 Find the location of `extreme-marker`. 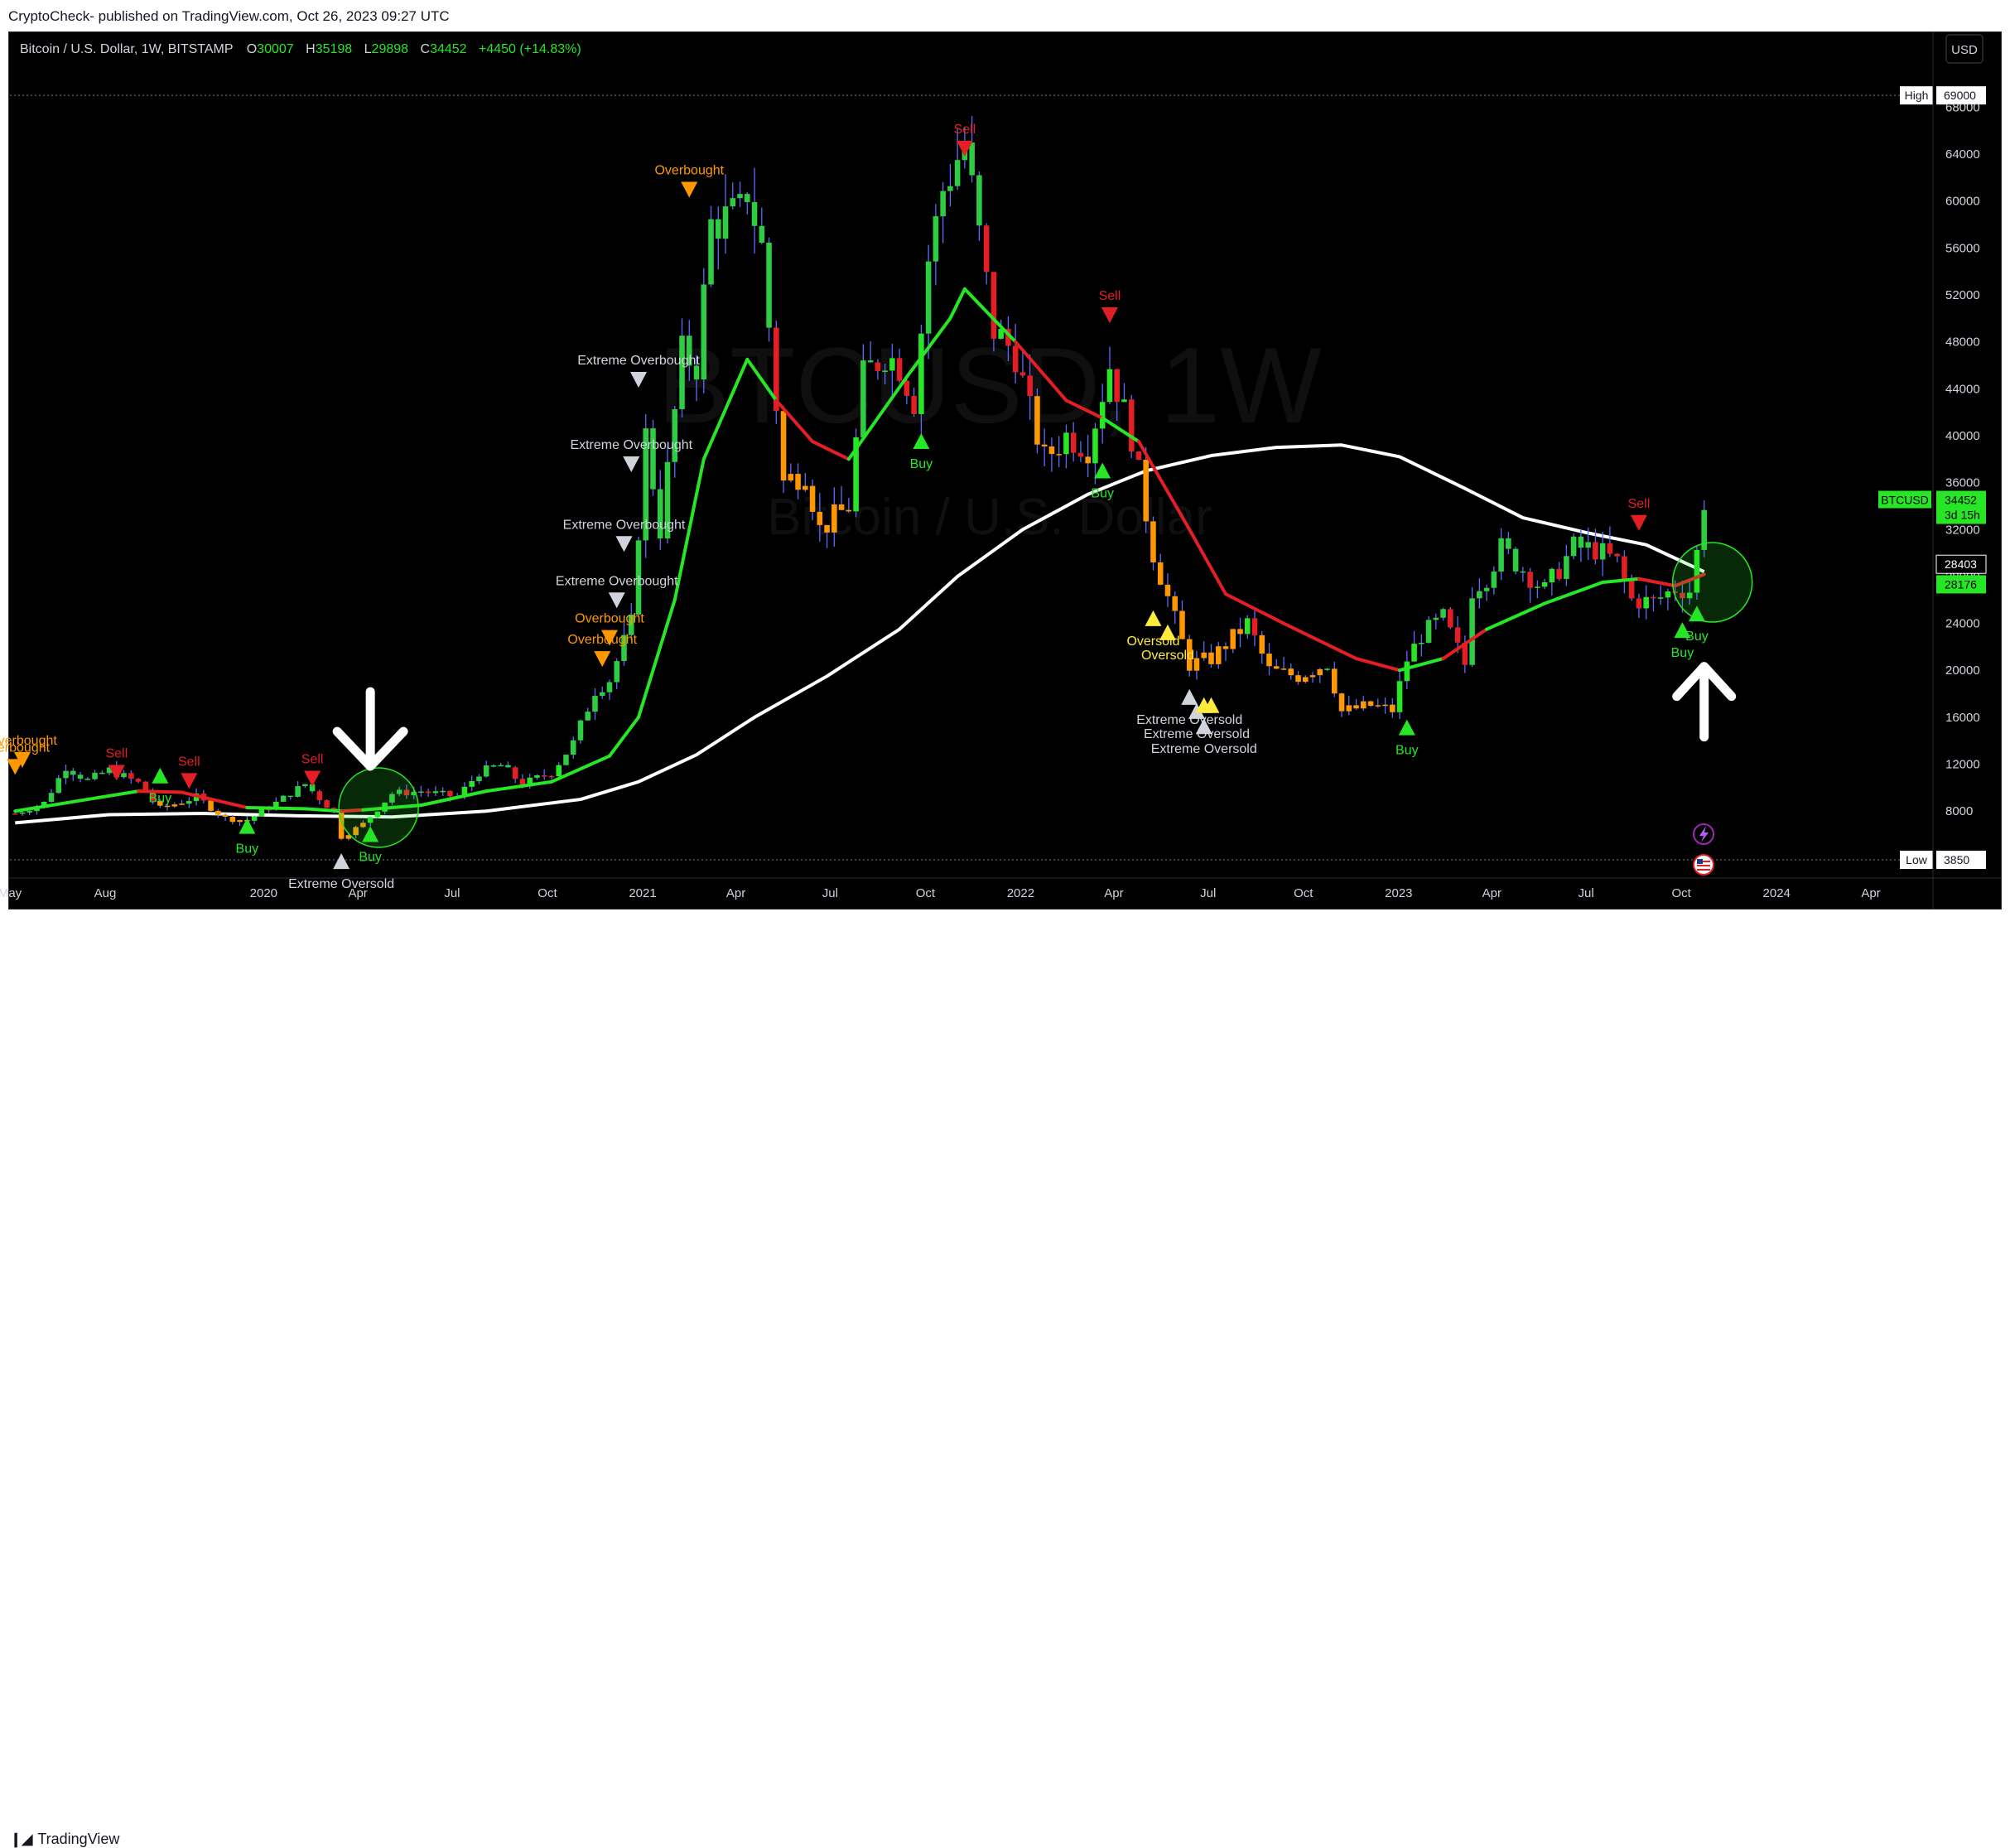

extreme-marker is located at coordinates (341, 862).